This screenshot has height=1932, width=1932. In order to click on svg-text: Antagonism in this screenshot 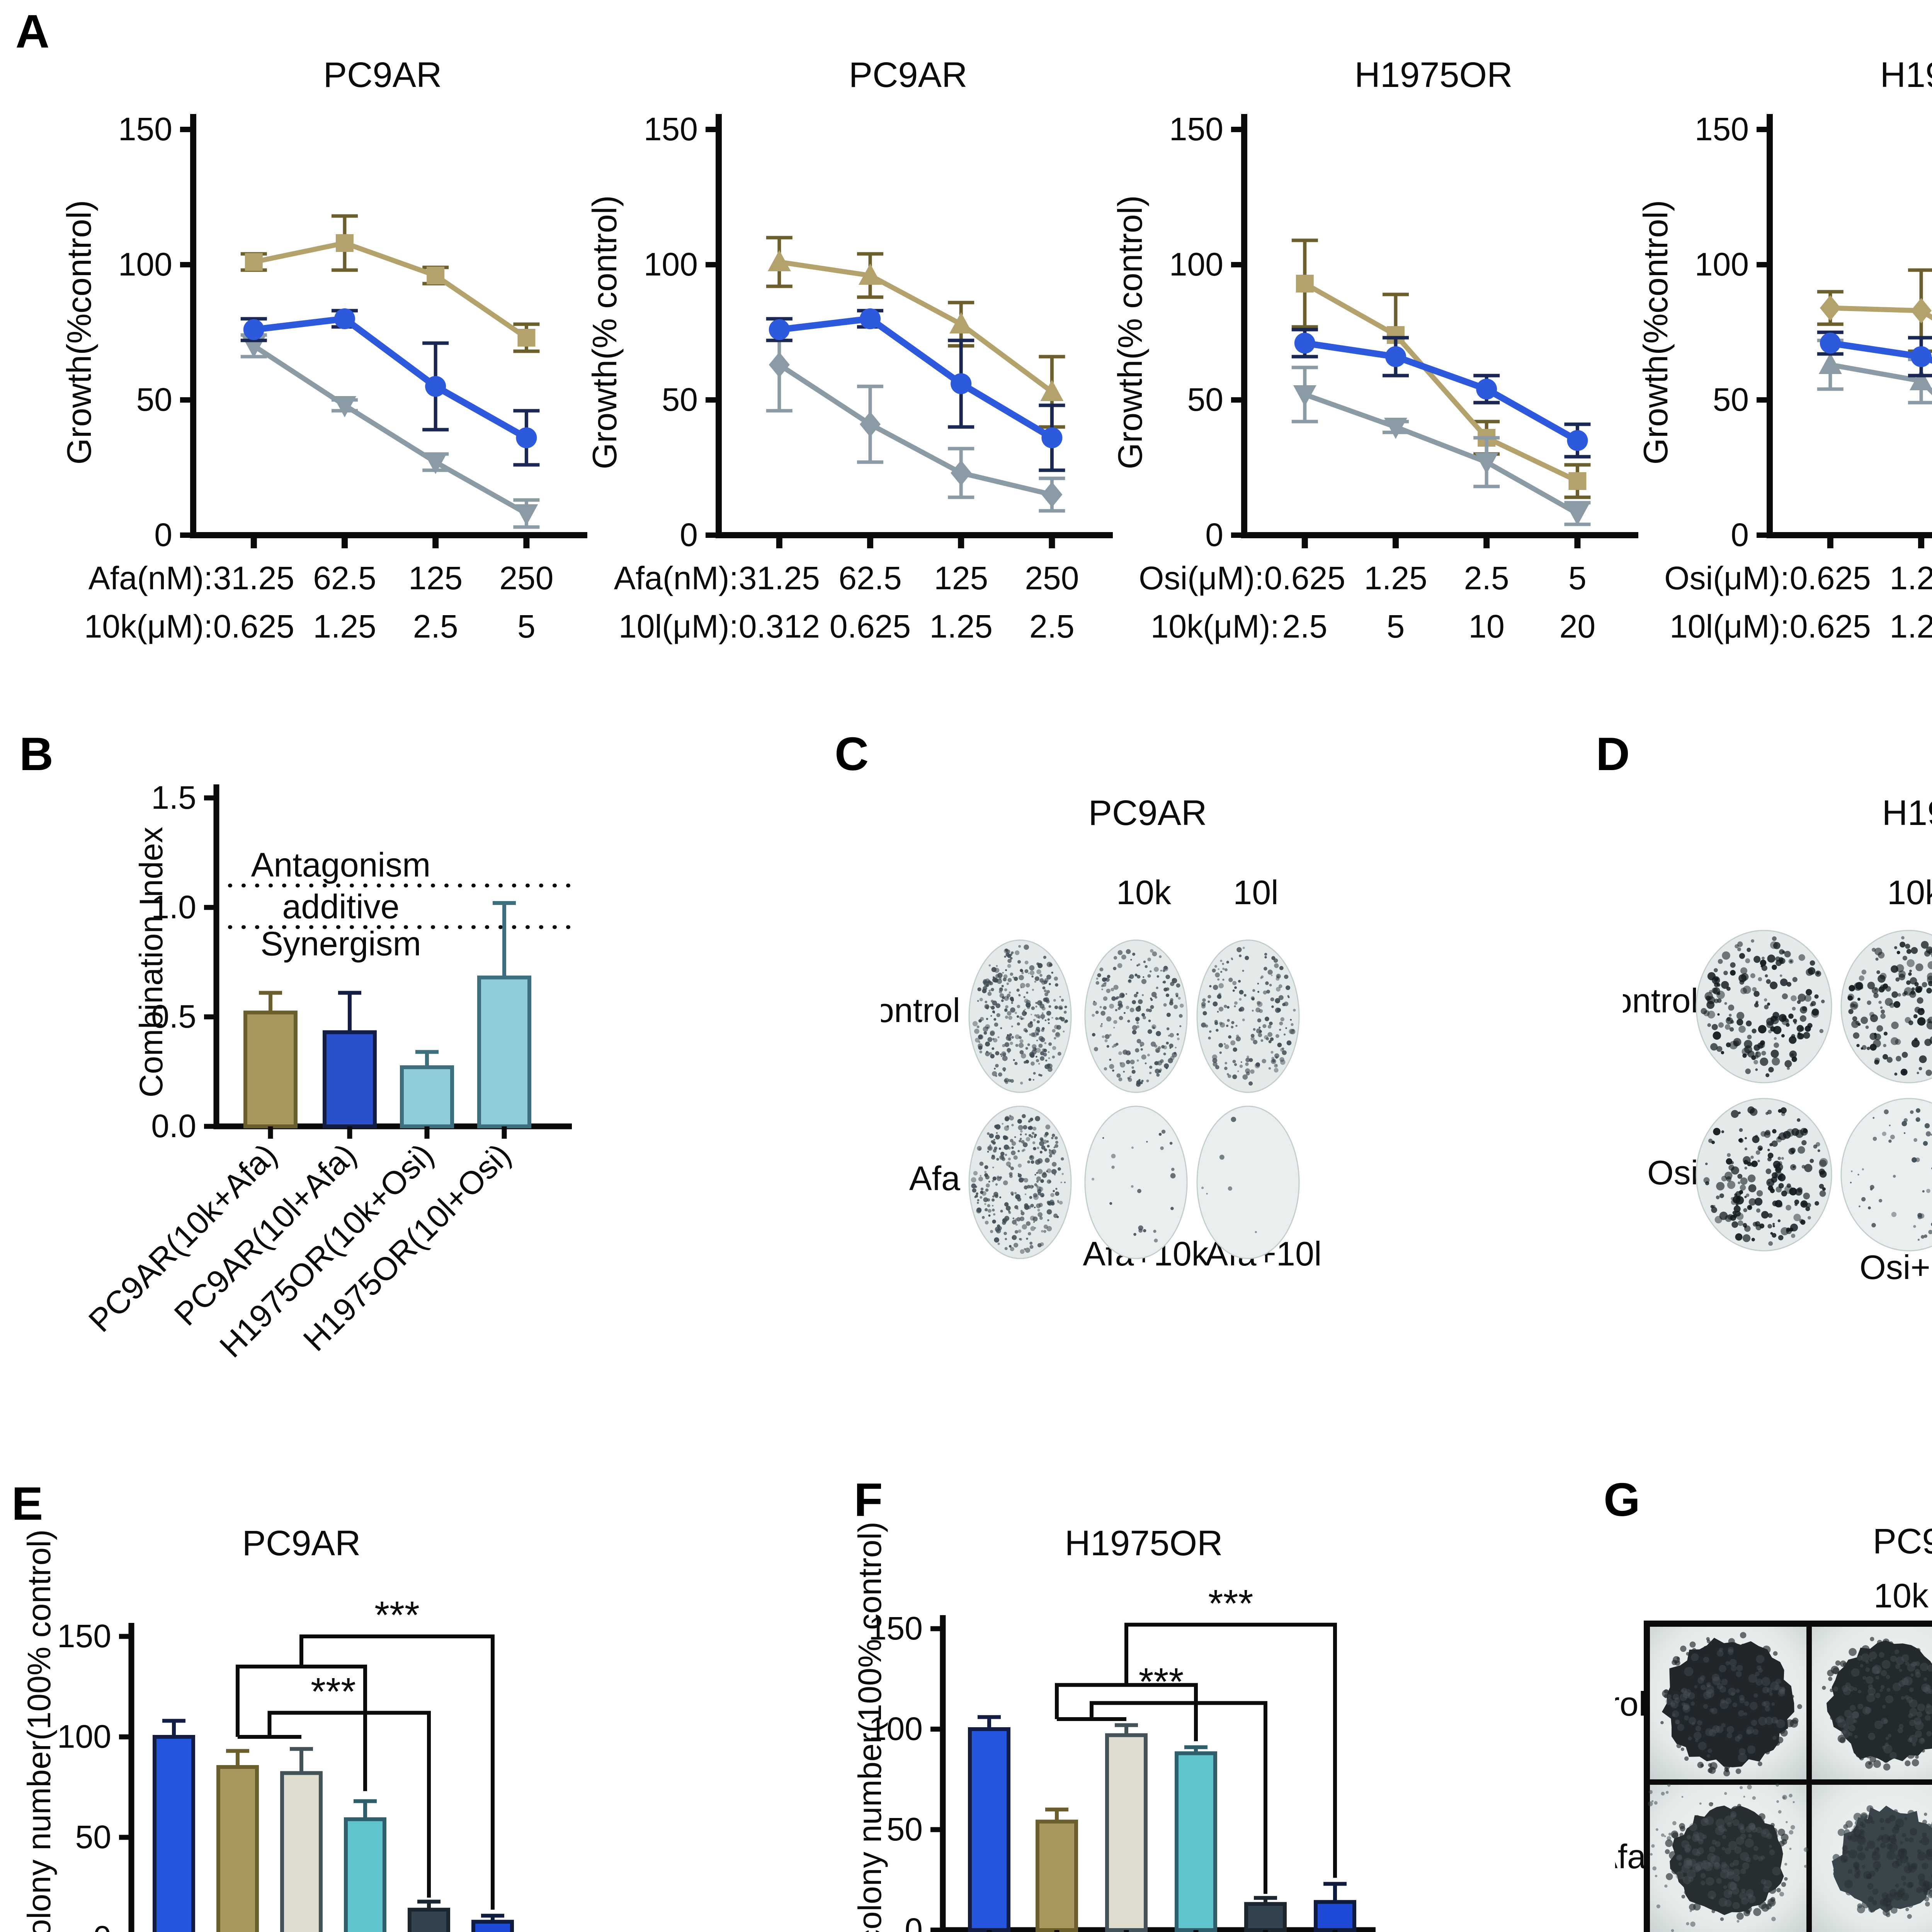, I will do `click(341, 865)`.